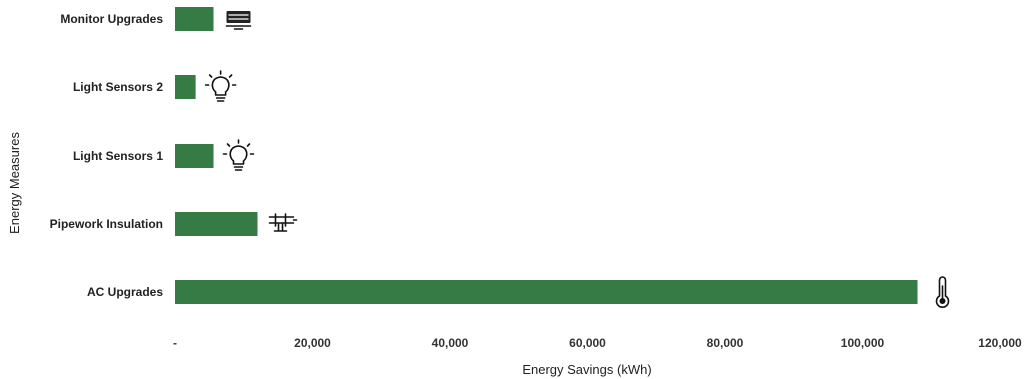 The image size is (1028, 379). I want to click on y-axis-title-group: Energy Measures, so click(14, 183).